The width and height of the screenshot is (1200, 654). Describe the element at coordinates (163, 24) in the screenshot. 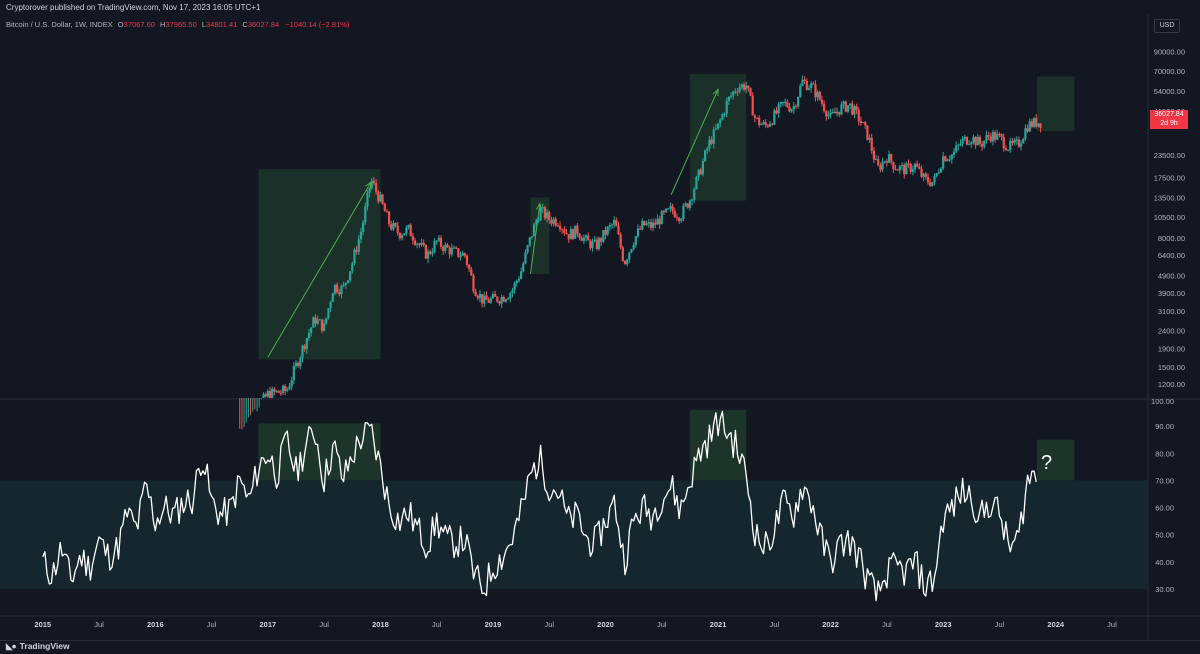

I see `high-label: H` at that location.